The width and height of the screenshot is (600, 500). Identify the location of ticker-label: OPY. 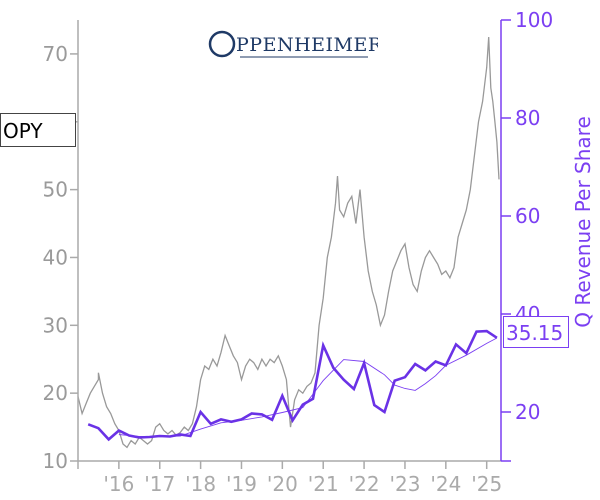
(38, 130).